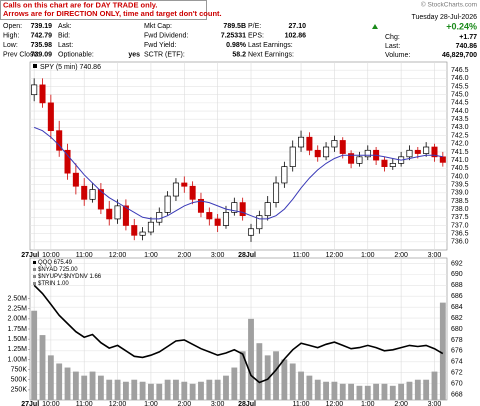 This screenshot has height=406, width=480. Describe the element at coordinates (70, 67) in the screenshot. I see `chart-title: SPY (5 min) 740.86` at that location.